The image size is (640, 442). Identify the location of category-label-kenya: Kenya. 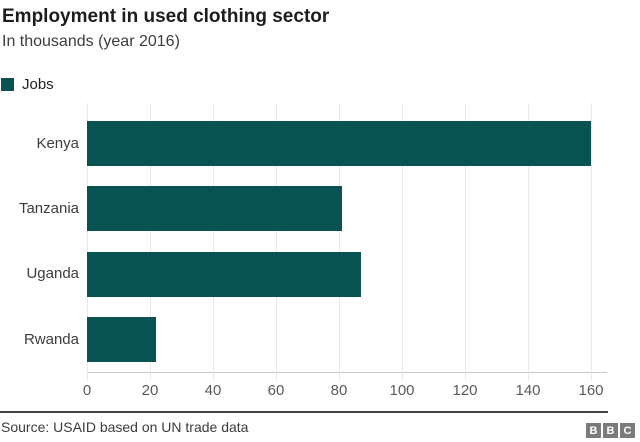
(57, 143).